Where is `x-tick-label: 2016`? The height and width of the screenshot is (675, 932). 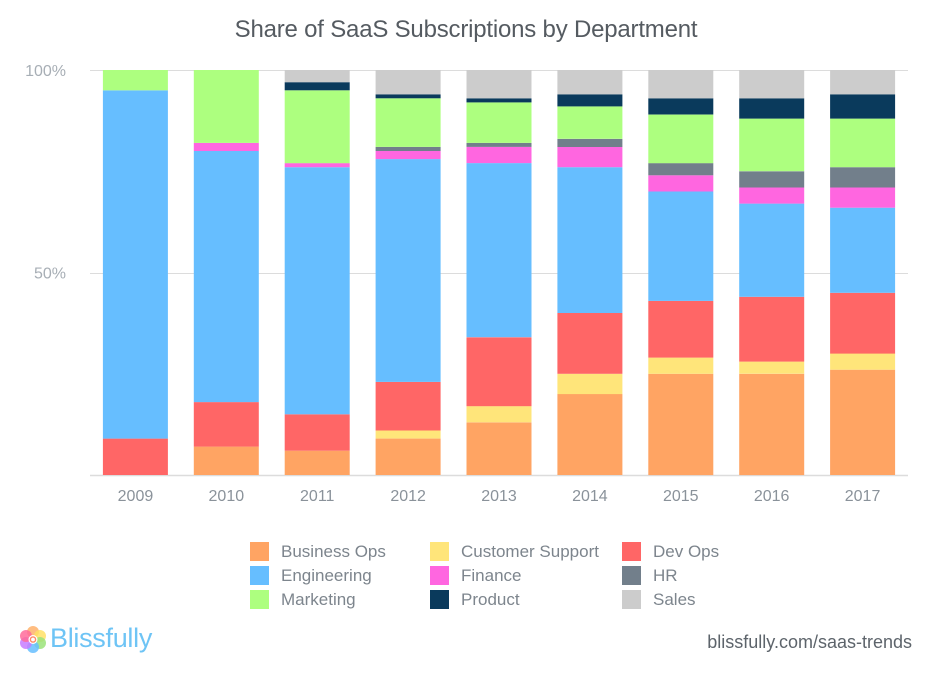 x-tick-label: 2016 is located at coordinates (772, 496).